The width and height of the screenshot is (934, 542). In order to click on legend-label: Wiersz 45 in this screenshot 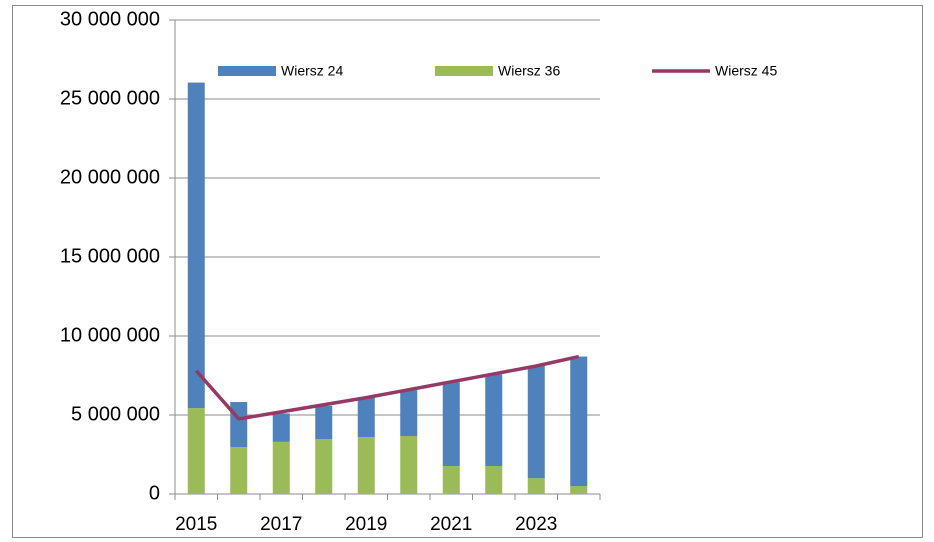, I will do `click(746, 71)`.